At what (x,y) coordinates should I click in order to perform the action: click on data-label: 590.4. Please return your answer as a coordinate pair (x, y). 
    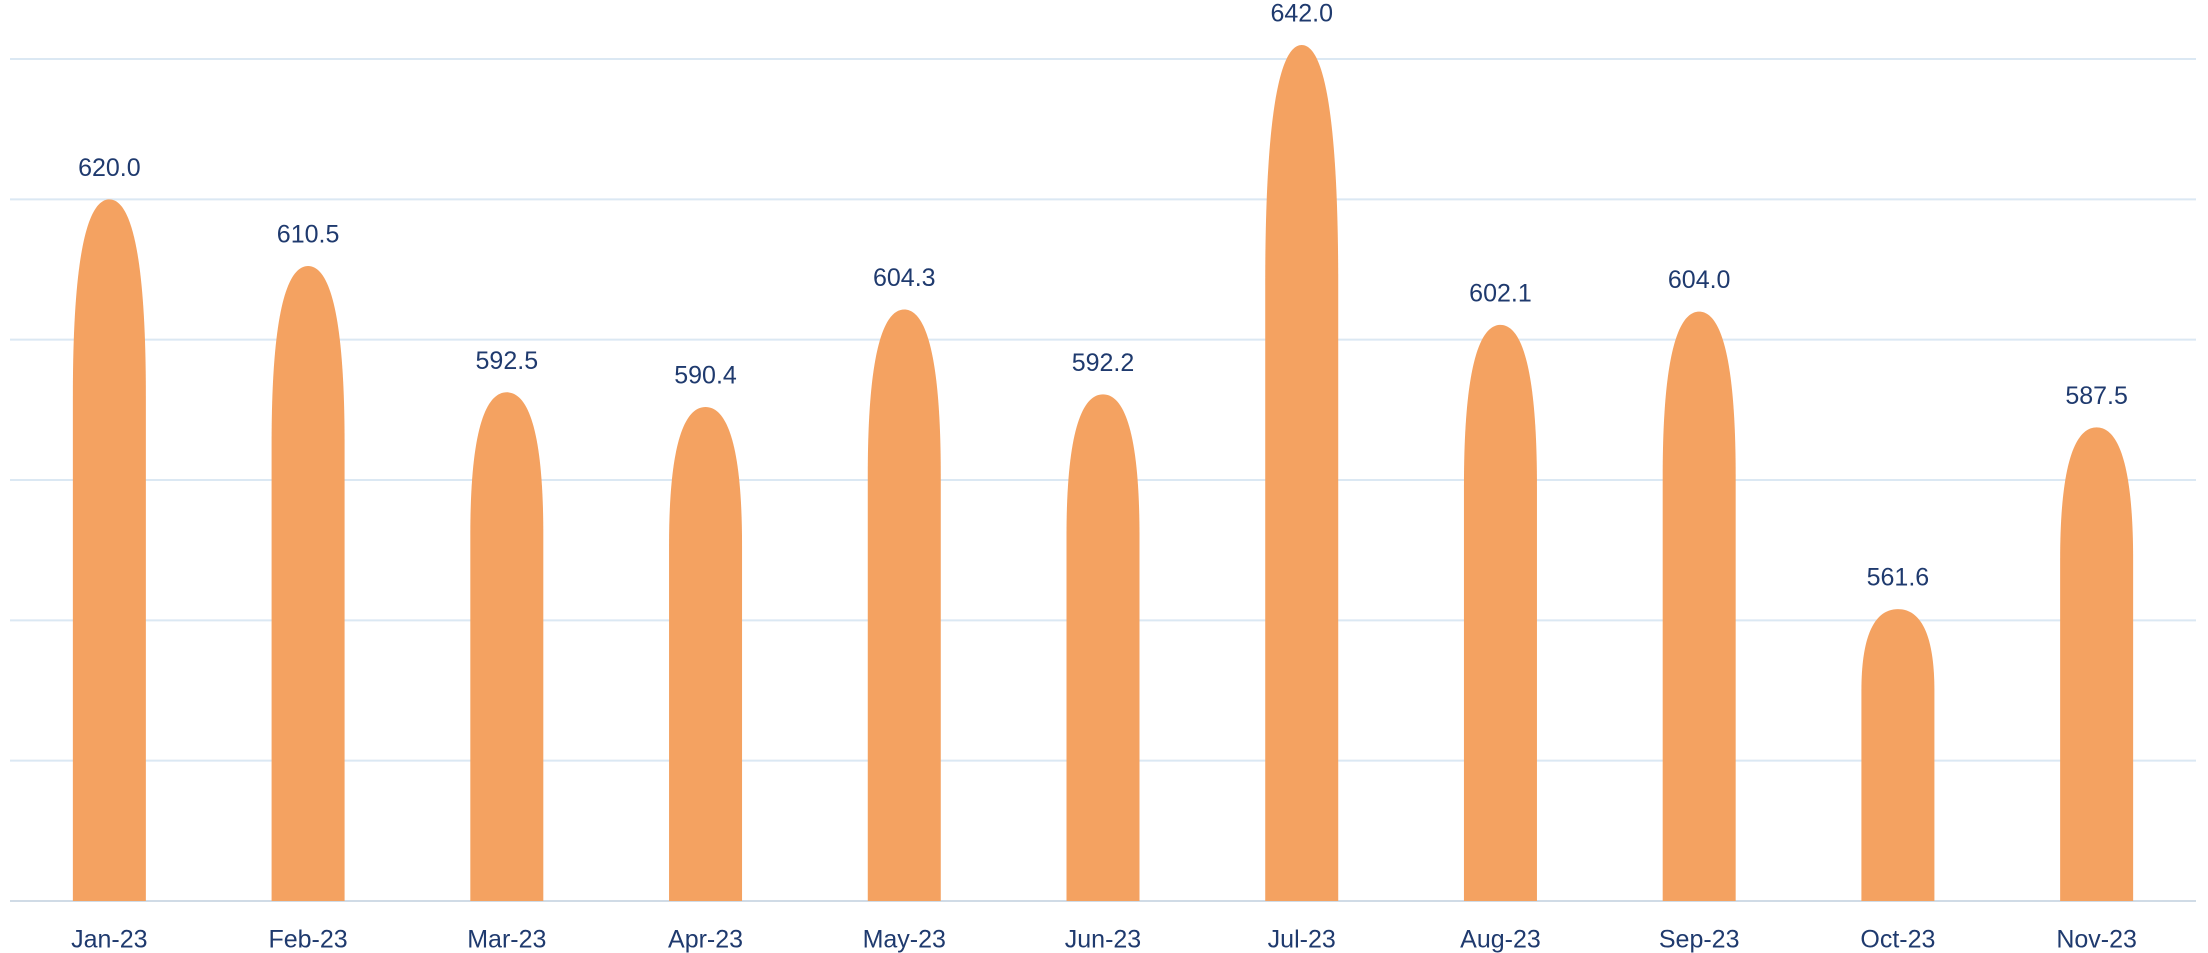
    Looking at the image, I should click on (705, 376).